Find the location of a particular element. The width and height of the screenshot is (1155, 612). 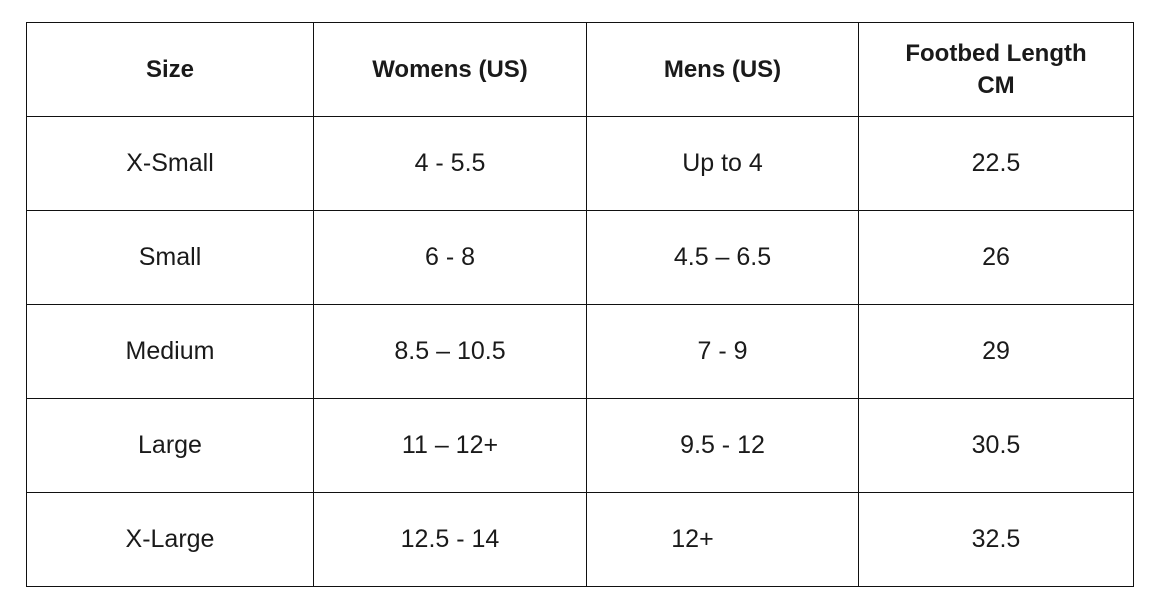

cell-womens: 6 - 8 is located at coordinates (450, 257).